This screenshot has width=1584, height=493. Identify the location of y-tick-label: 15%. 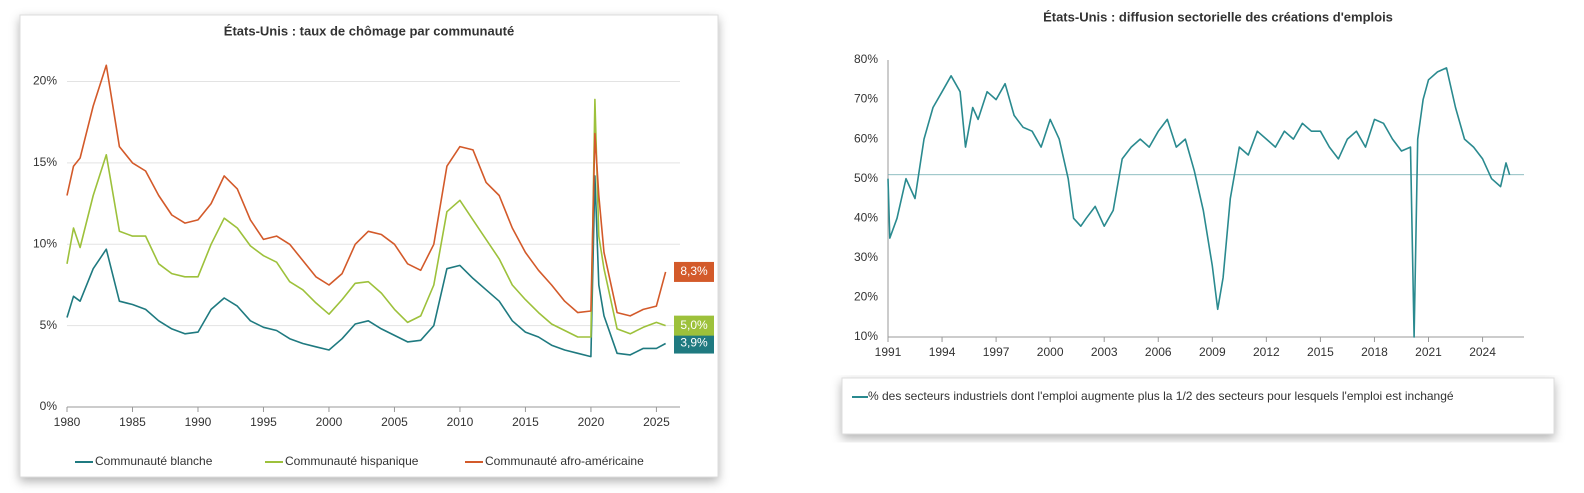
(45, 162).